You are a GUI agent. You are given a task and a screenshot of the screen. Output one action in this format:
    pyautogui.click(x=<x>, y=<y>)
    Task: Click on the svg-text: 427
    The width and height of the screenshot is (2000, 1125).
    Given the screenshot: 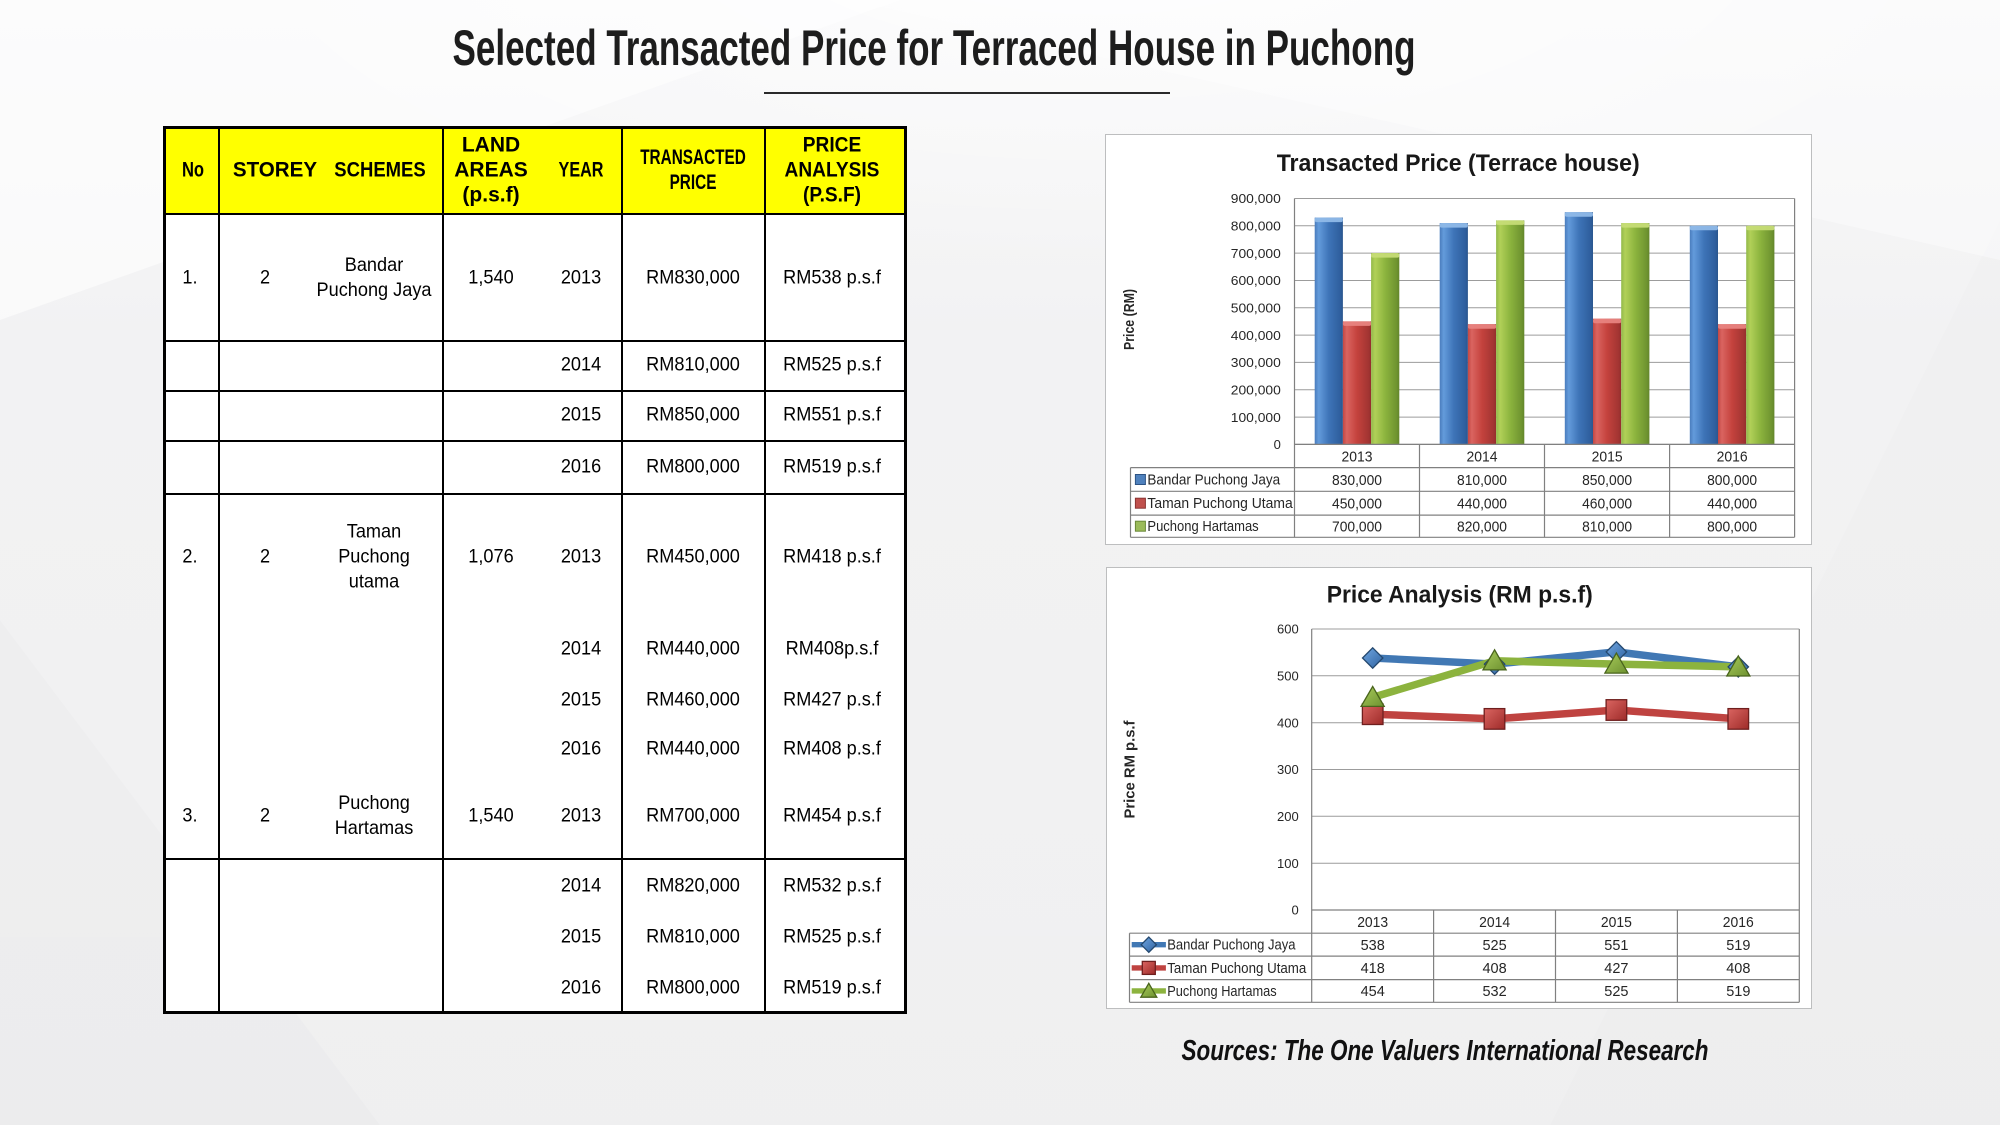 What is the action you would take?
    pyautogui.click(x=1616, y=969)
    